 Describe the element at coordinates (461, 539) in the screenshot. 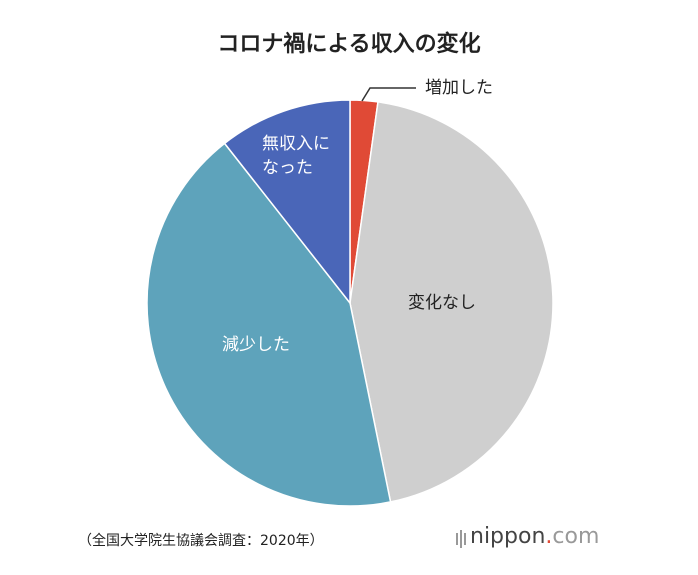

I see `logo-icon` at that location.